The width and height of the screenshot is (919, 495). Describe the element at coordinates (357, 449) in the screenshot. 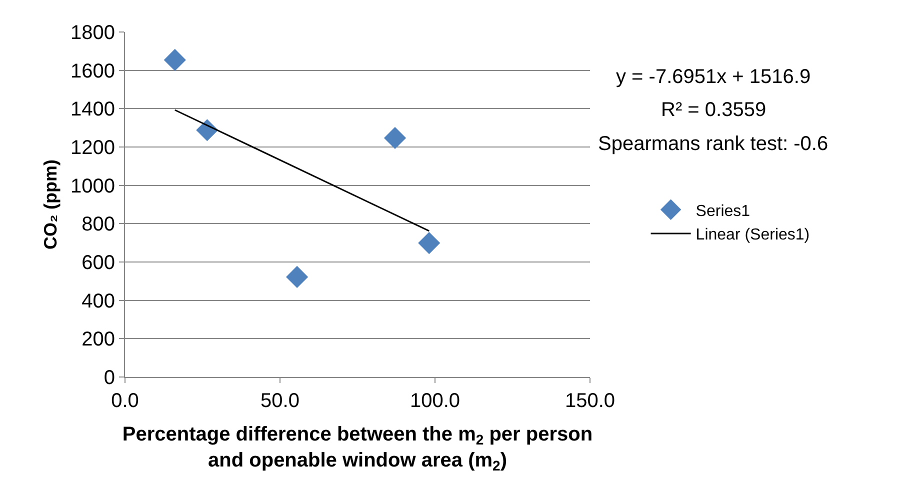

I see `x-axis-title: Percentage difference between the m$_{2}$ per person and openable window area (m$_{2}$)` at that location.